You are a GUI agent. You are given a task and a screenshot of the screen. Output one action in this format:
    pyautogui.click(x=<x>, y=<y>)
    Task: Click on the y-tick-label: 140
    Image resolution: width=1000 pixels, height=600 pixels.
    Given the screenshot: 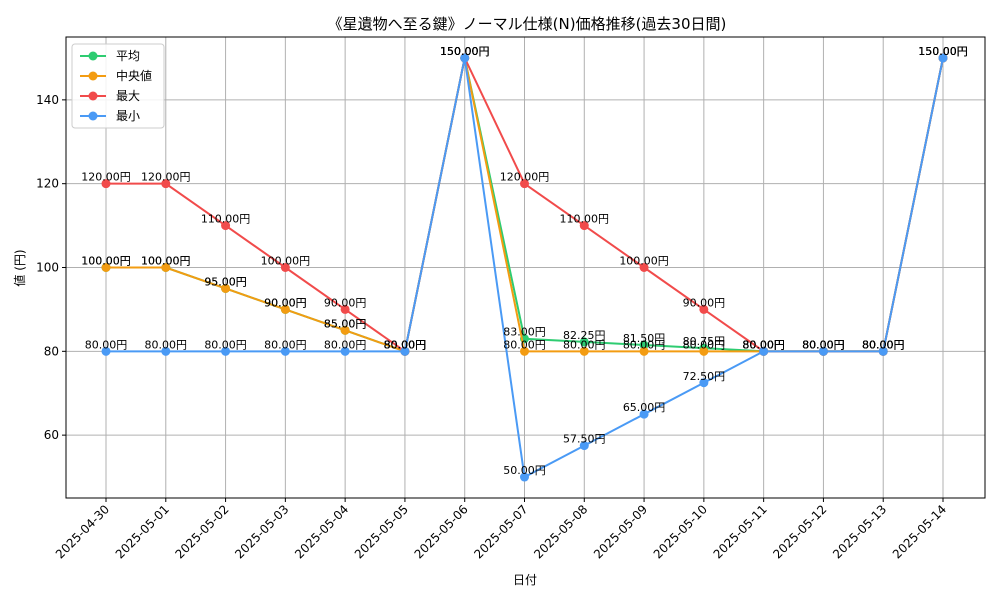 What is the action you would take?
    pyautogui.click(x=47, y=100)
    